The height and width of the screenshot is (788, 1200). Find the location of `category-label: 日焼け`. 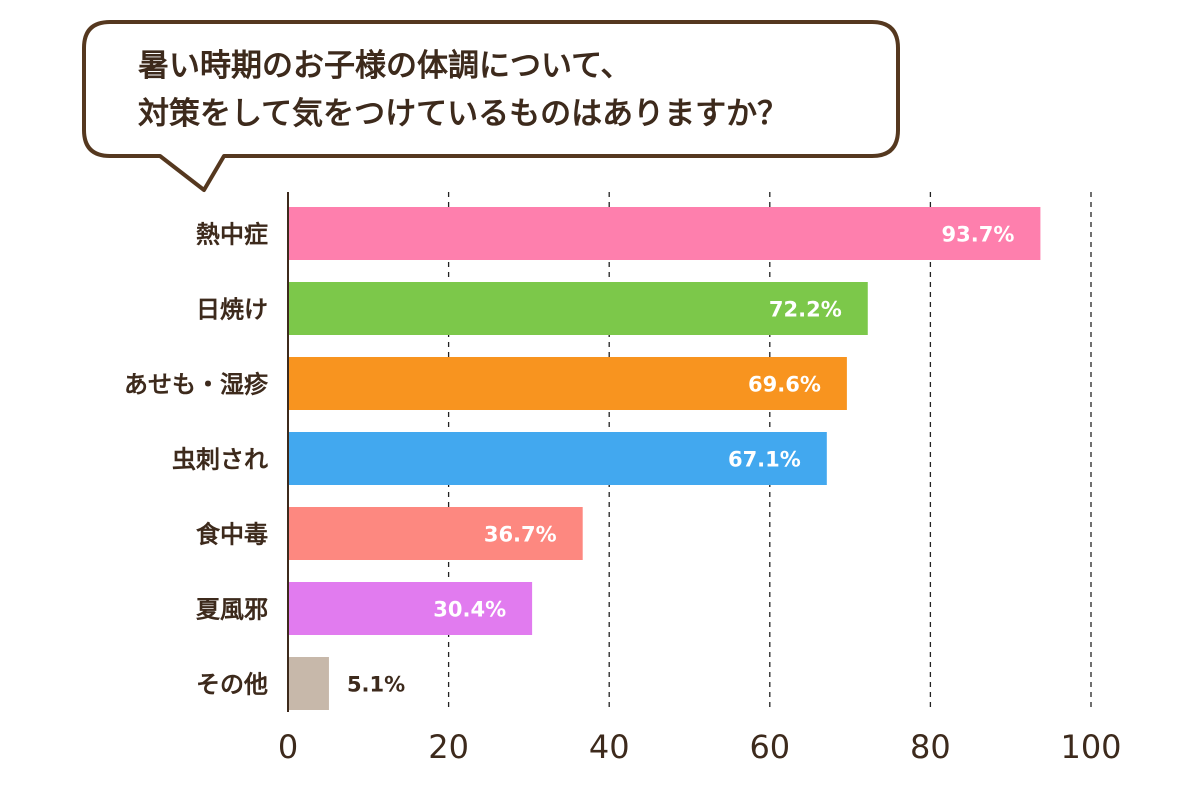

category-label: 日焼け is located at coordinates (232, 310).